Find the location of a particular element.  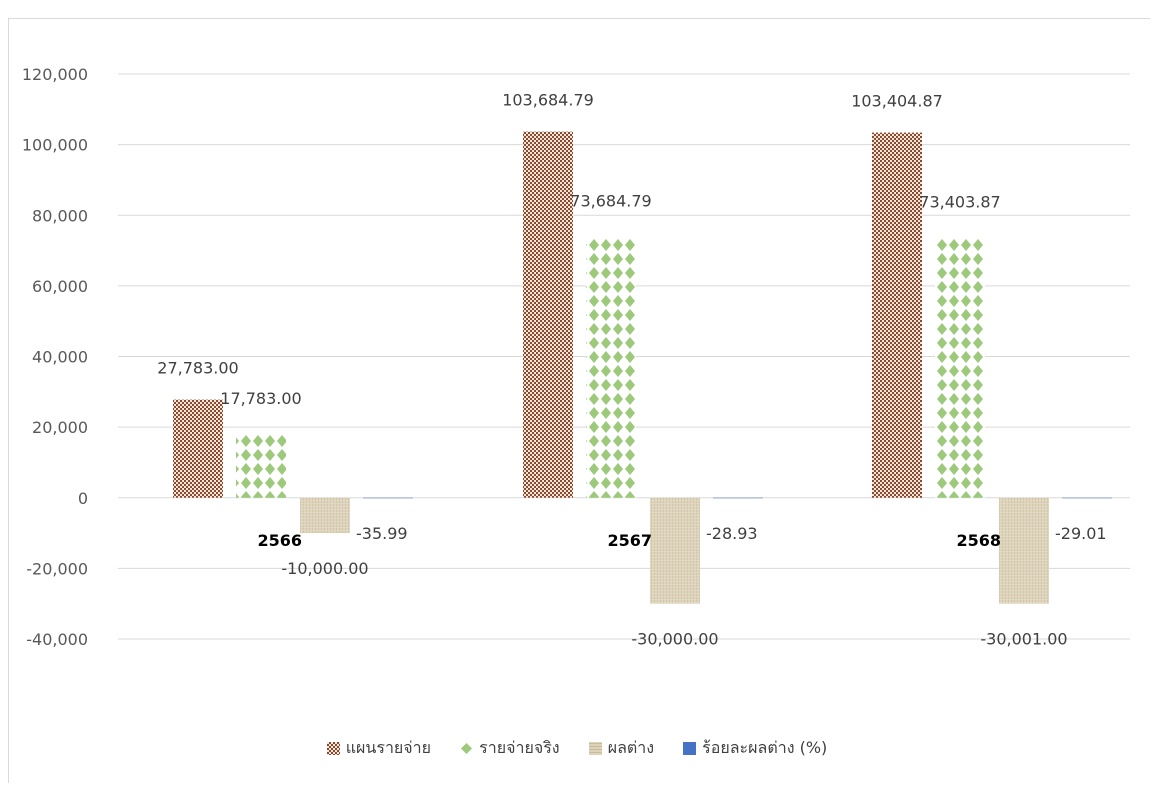

data-label: 73,403.87 is located at coordinates (959, 202).